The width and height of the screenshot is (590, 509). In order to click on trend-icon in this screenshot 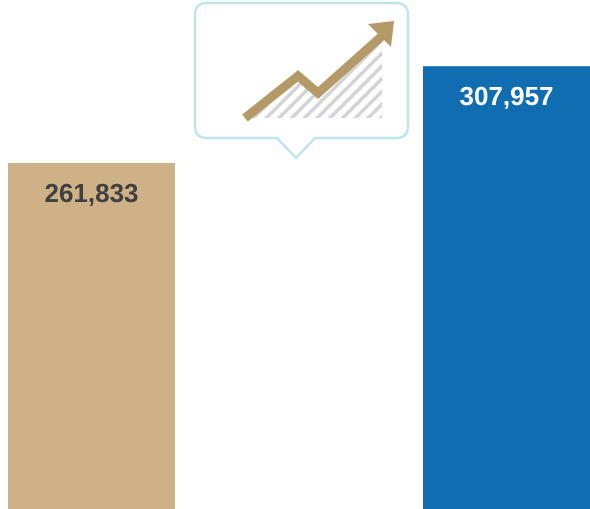, I will do `click(301, 80)`.